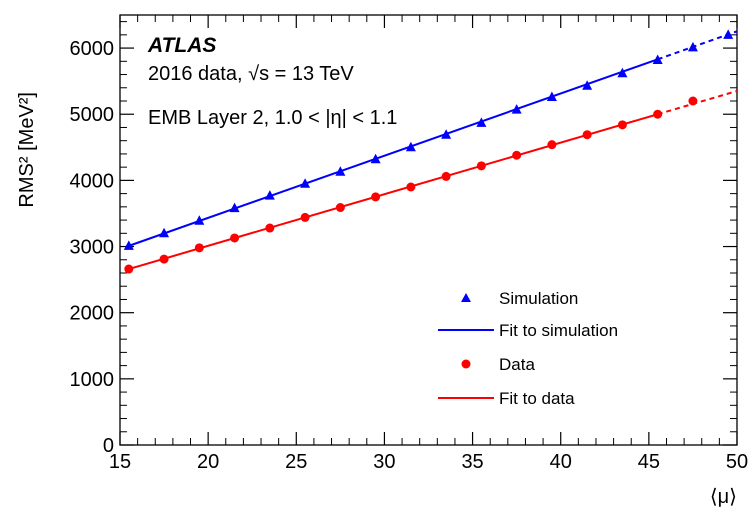  I want to click on dataset-label: 2016 data, √s = 13 TeV, so click(251, 74).